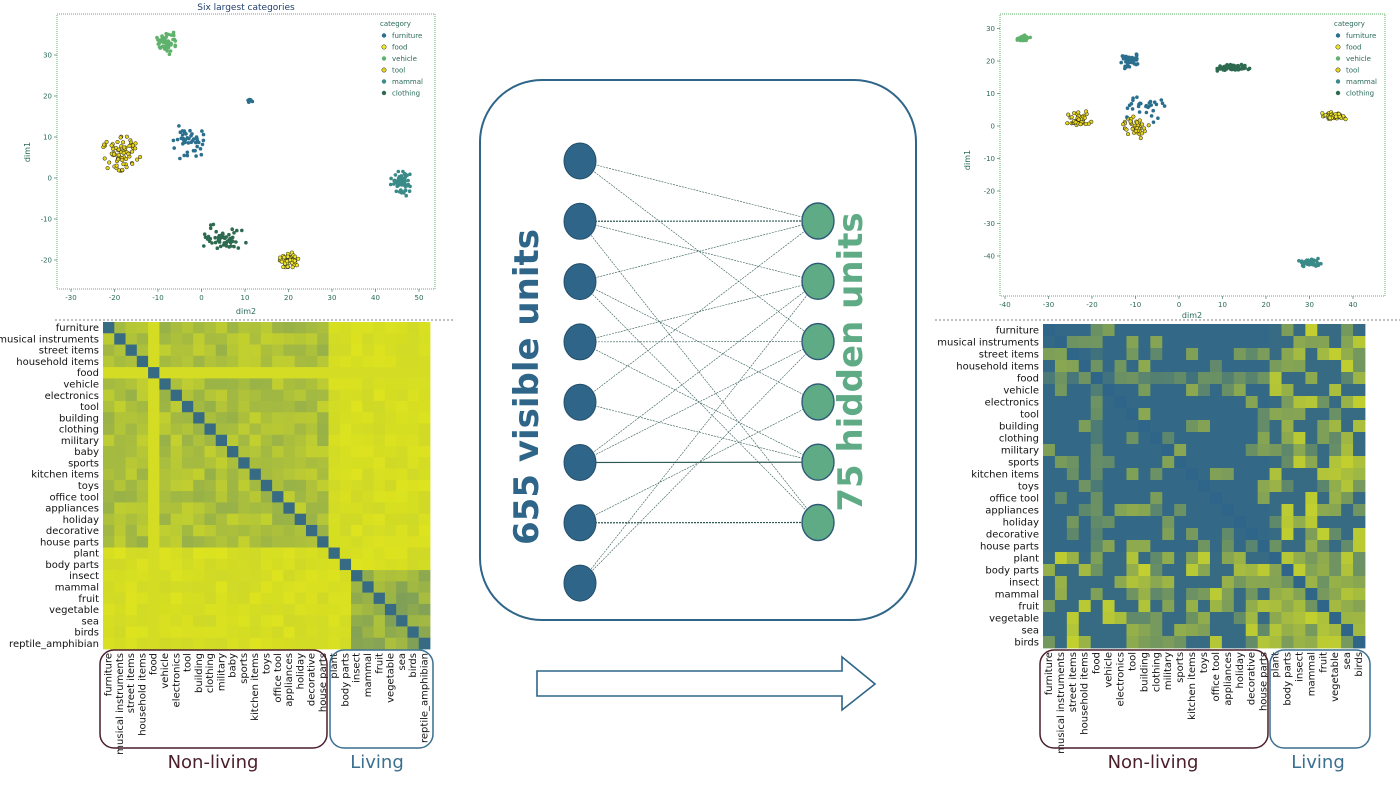 Image resolution: width=1400 pixels, height=785 pixels. Describe the element at coordinates (57, 362) in the screenshot. I see `row-label: household items` at that location.